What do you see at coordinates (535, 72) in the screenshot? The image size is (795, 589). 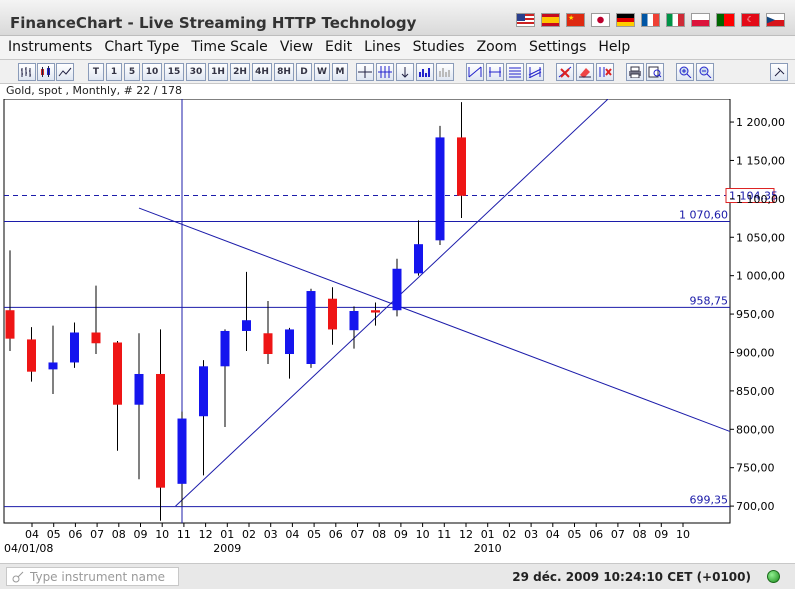 I see `channel-line-icon` at bounding box center [535, 72].